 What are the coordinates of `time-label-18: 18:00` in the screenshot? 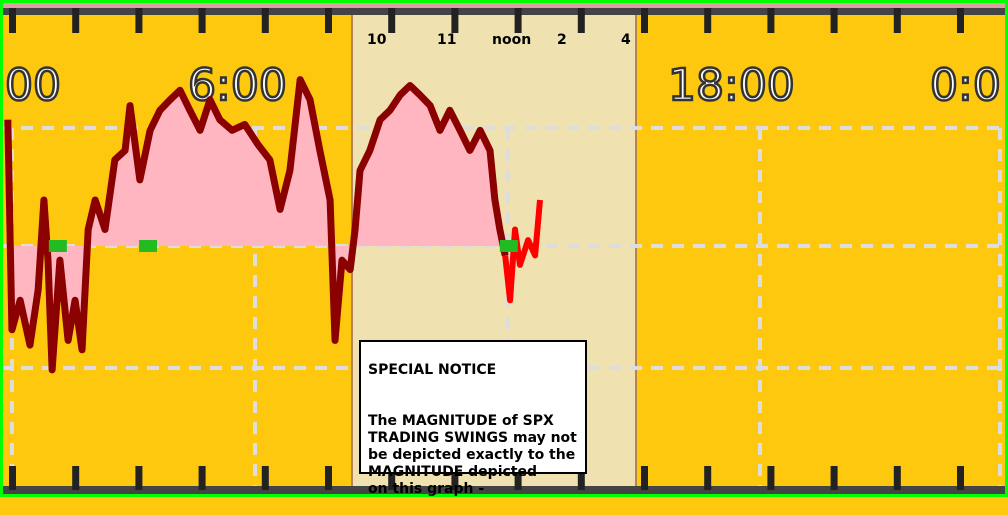 It's located at (731, 85).